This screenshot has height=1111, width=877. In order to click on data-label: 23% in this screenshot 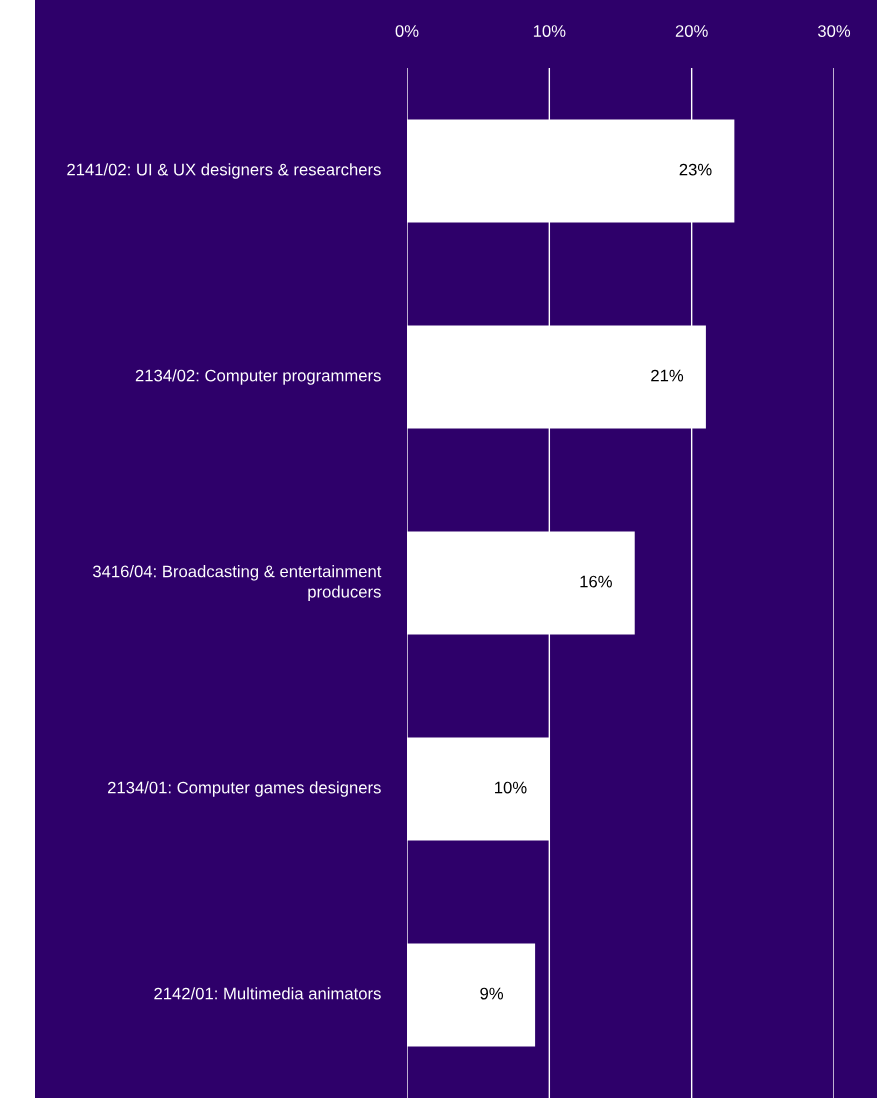, I will do `click(695, 169)`.